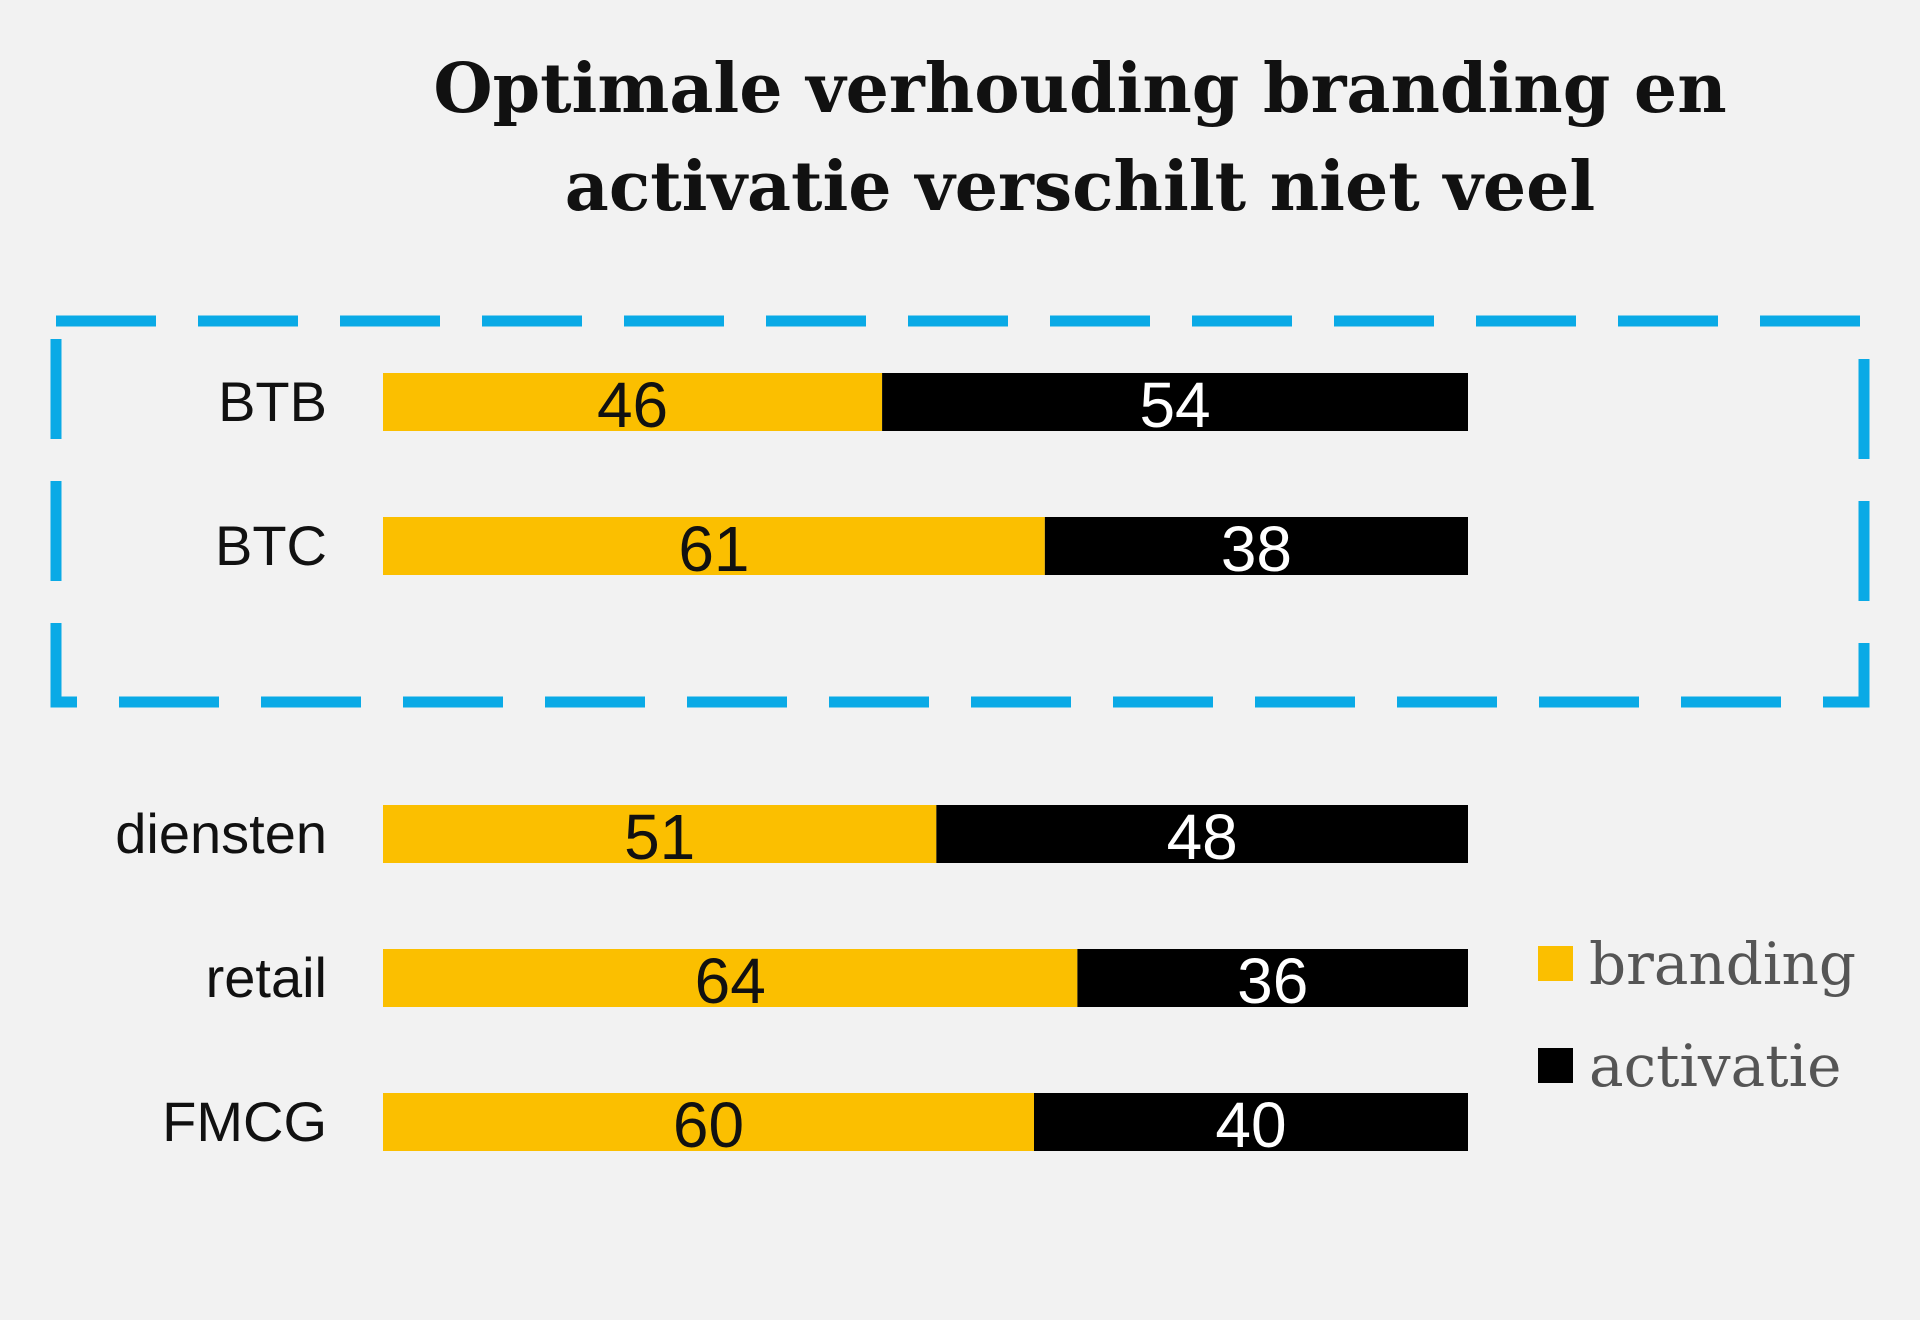  I want to click on legend: branding activatie, so click(1697, 1015).